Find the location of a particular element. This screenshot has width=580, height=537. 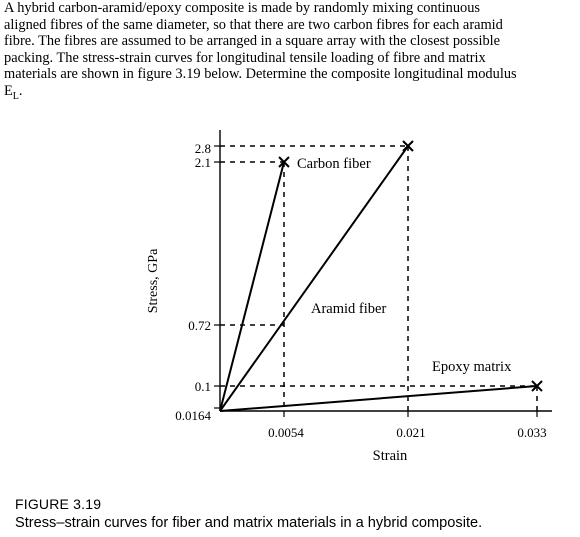

problem-line-6: EL. is located at coordinates (291, 94).